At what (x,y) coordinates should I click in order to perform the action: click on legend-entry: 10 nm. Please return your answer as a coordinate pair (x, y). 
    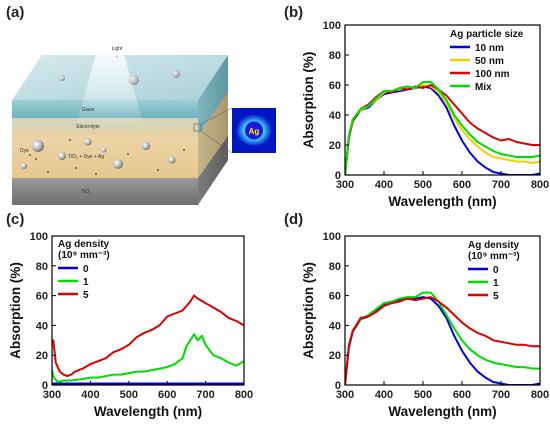
    Looking at the image, I should click on (489, 48).